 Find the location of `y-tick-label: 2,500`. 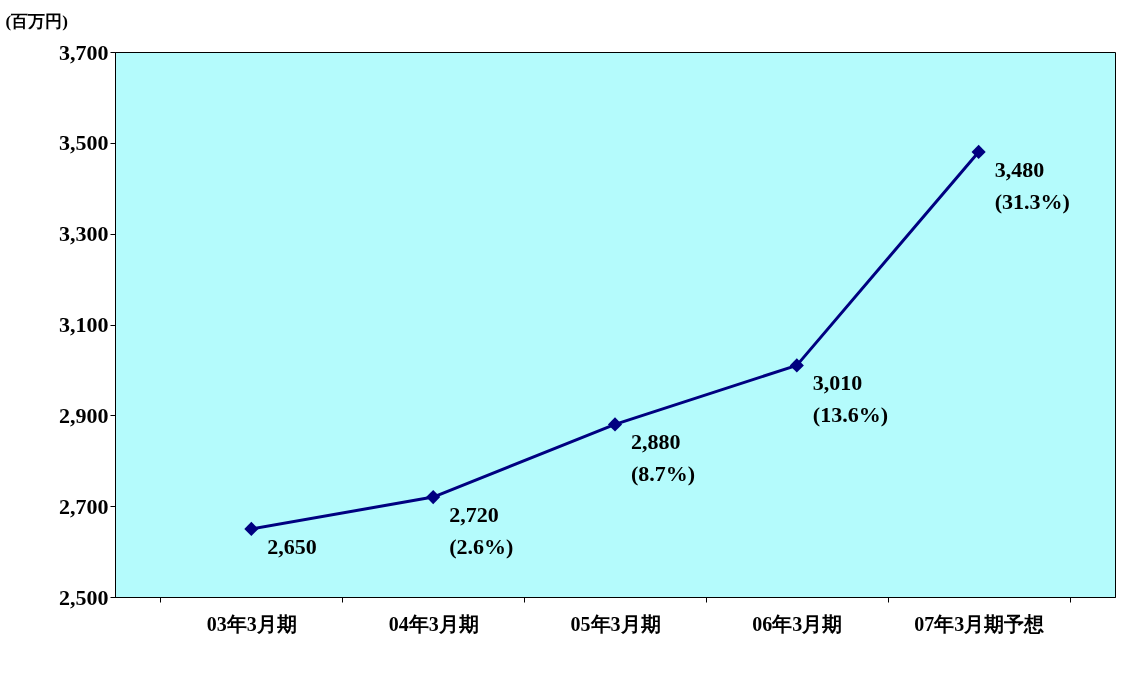

y-tick-label: 2,500 is located at coordinates (84, 597).